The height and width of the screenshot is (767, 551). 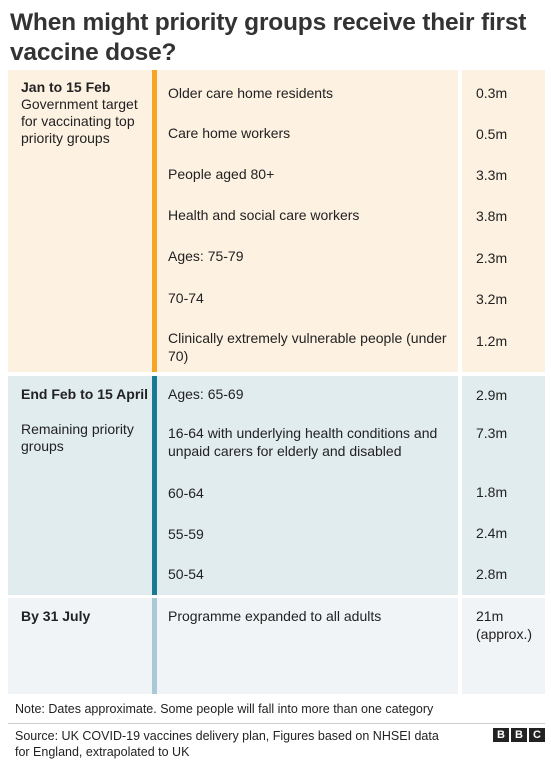 I want to click on group-label: Older care home residents, so click(x=250, y=93).